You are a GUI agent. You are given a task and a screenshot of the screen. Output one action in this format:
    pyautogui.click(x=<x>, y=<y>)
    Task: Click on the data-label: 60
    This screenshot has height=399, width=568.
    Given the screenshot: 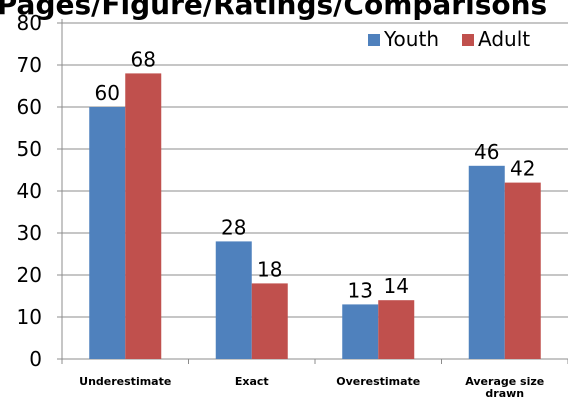 What is the action you would take?
    pyautogui.click(x=107, y=93)
    